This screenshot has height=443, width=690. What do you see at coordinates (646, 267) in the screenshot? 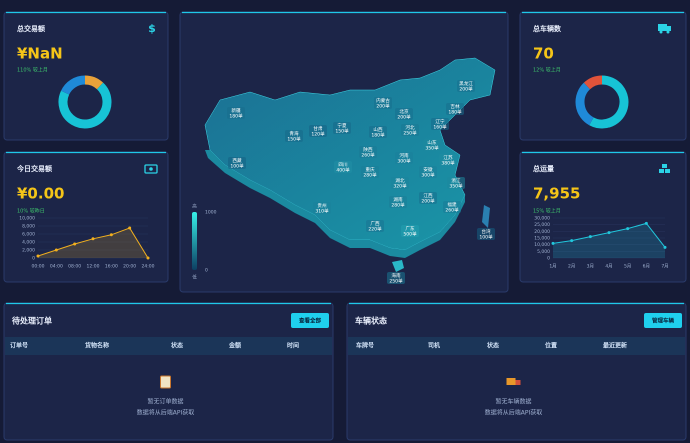
I see `x-tick-label: 6月` at bounding box center [646, 267].